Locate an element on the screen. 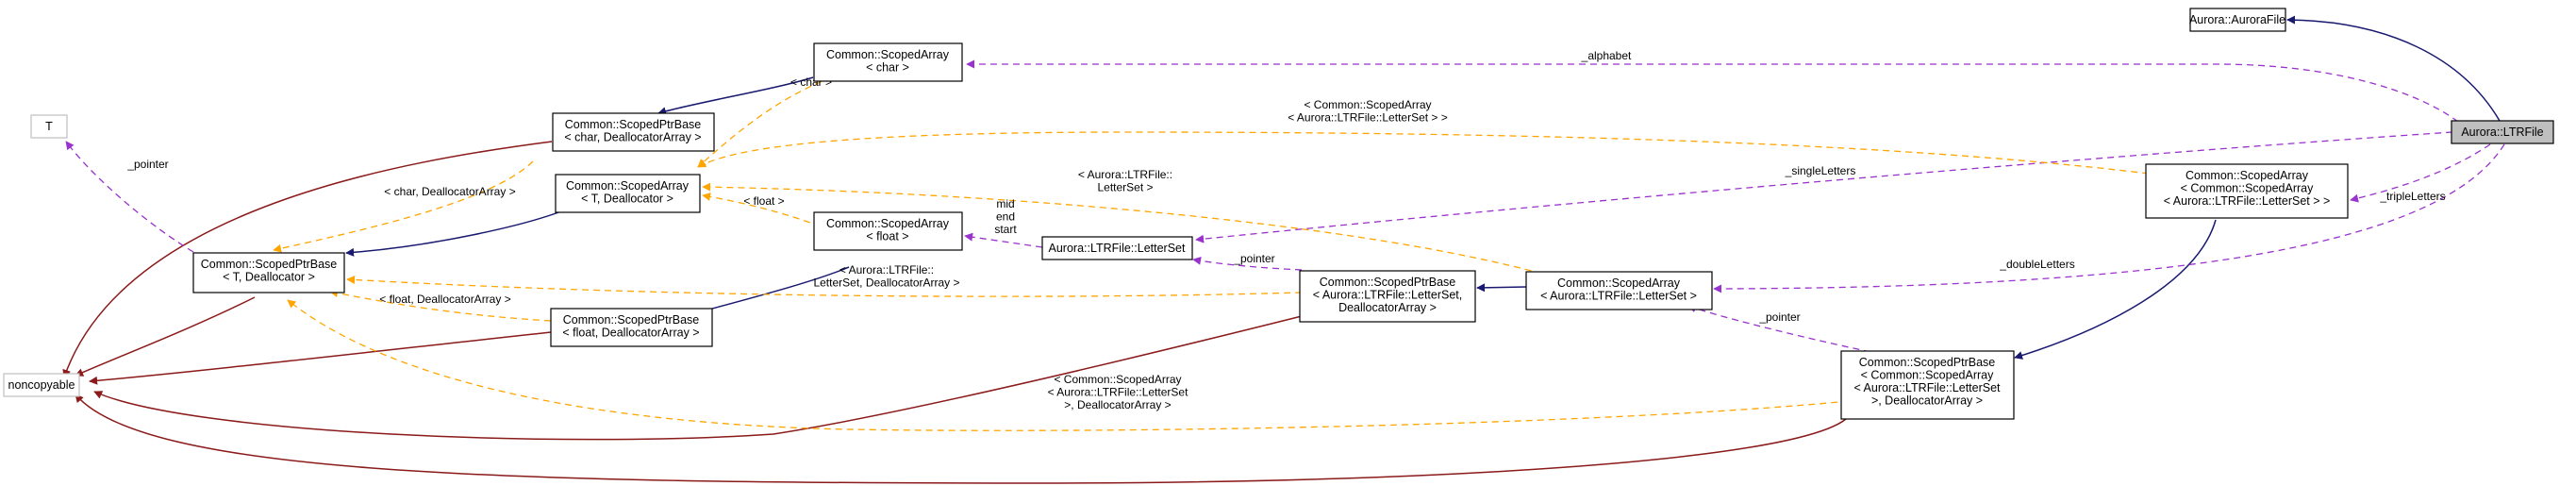 The width and height of the screenshot is (2576, 486). edge-ptrbase-scoped-to-noncopyable is located at coordinates (961, 439).